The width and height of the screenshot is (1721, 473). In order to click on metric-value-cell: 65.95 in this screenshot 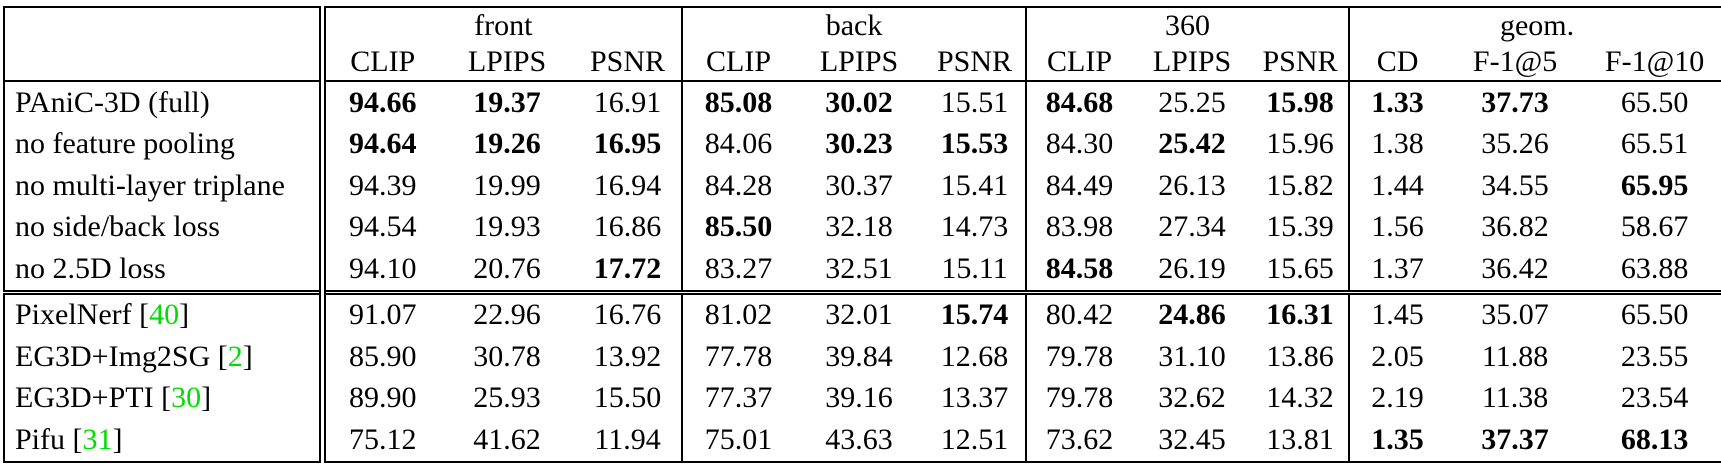, I will do `click(1654, 185)`.